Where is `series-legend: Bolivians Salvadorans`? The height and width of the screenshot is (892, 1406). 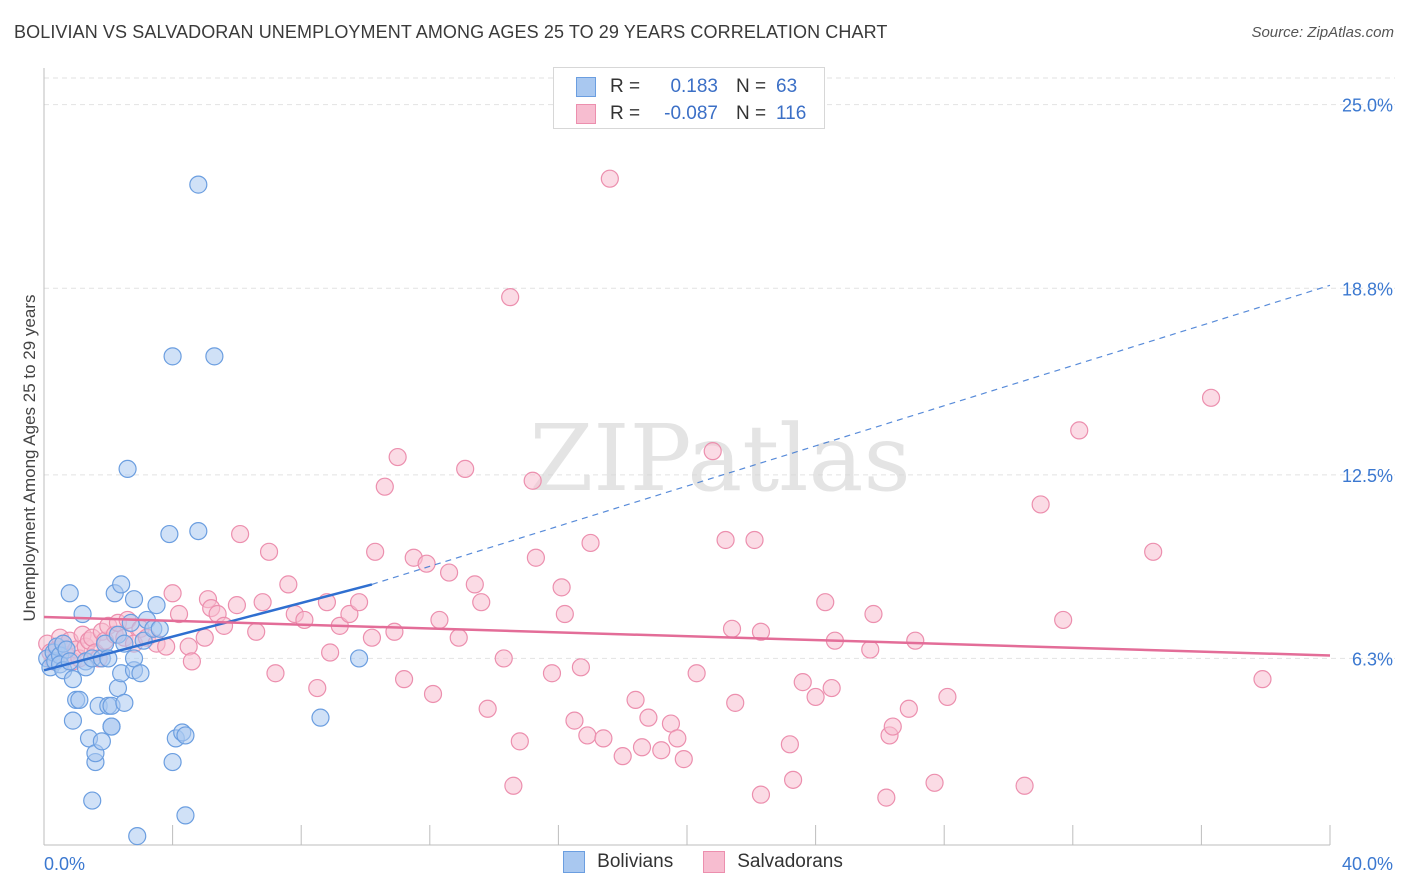 series-legend: Bolivians Salvadorans is located at coordinates (703, 862).